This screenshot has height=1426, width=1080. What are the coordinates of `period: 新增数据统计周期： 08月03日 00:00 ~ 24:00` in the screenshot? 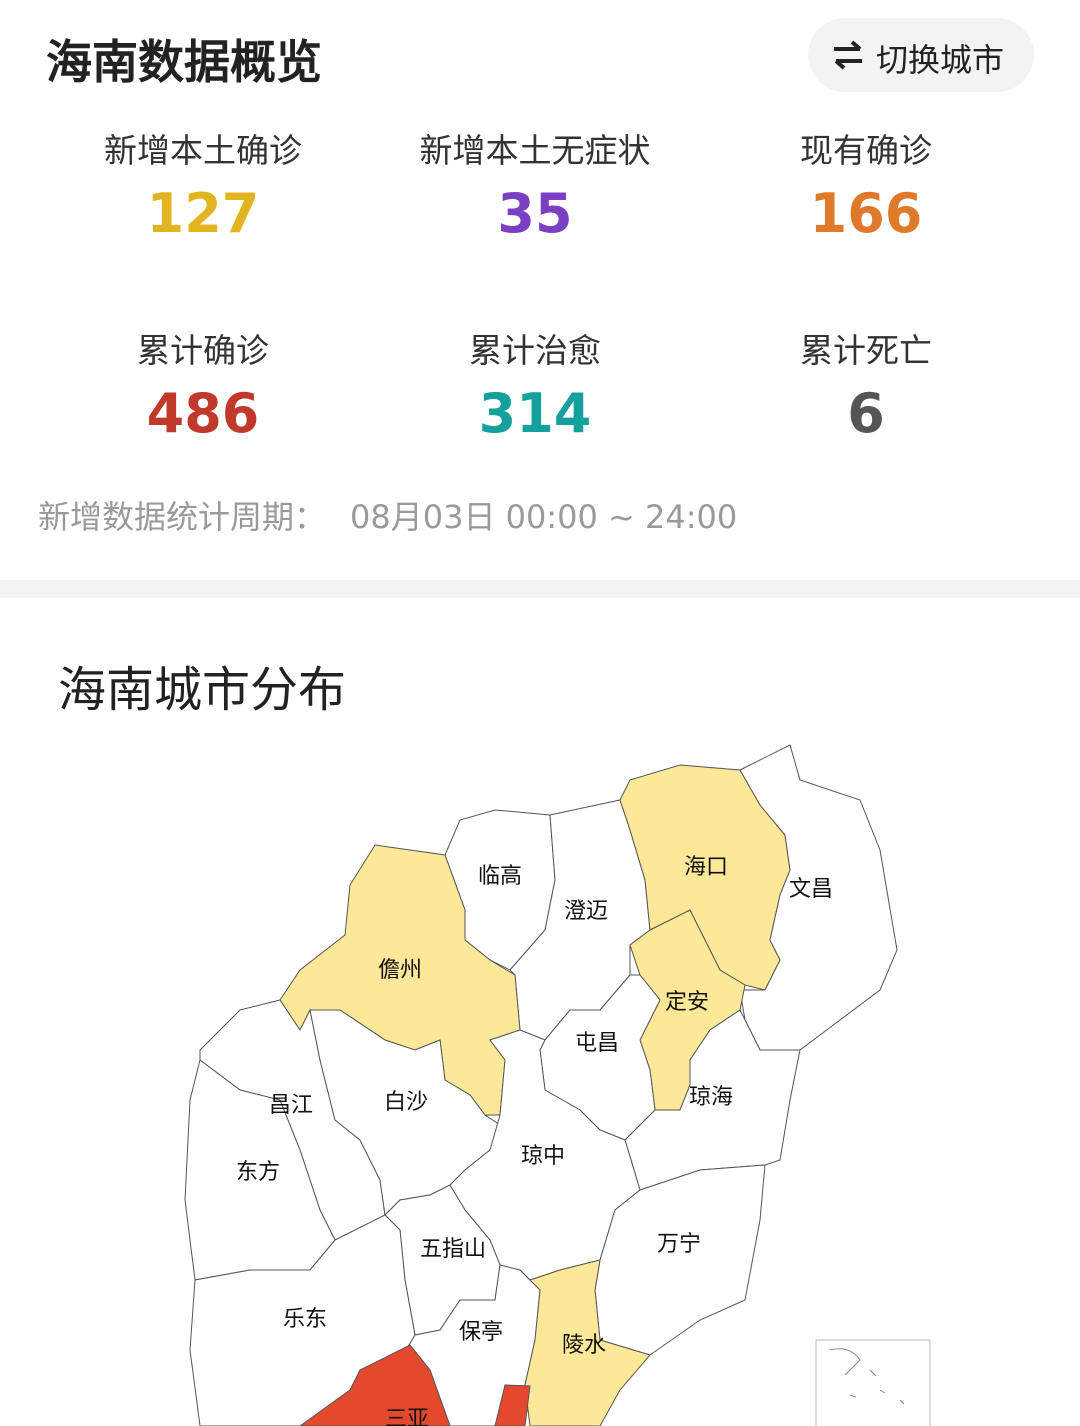 It's located at (387, 515).